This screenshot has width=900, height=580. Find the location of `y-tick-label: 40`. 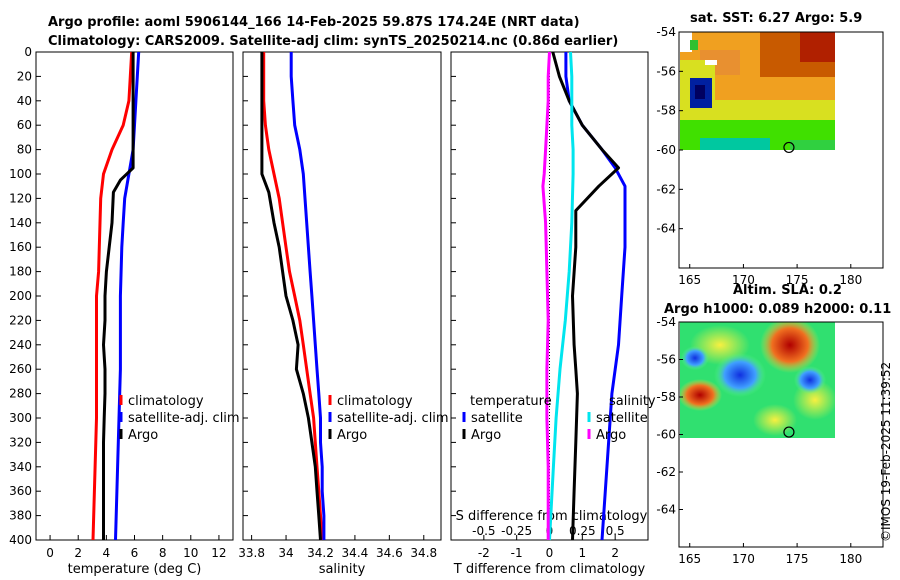

y-tick-label: 40 is located at coordinates (24, 101).